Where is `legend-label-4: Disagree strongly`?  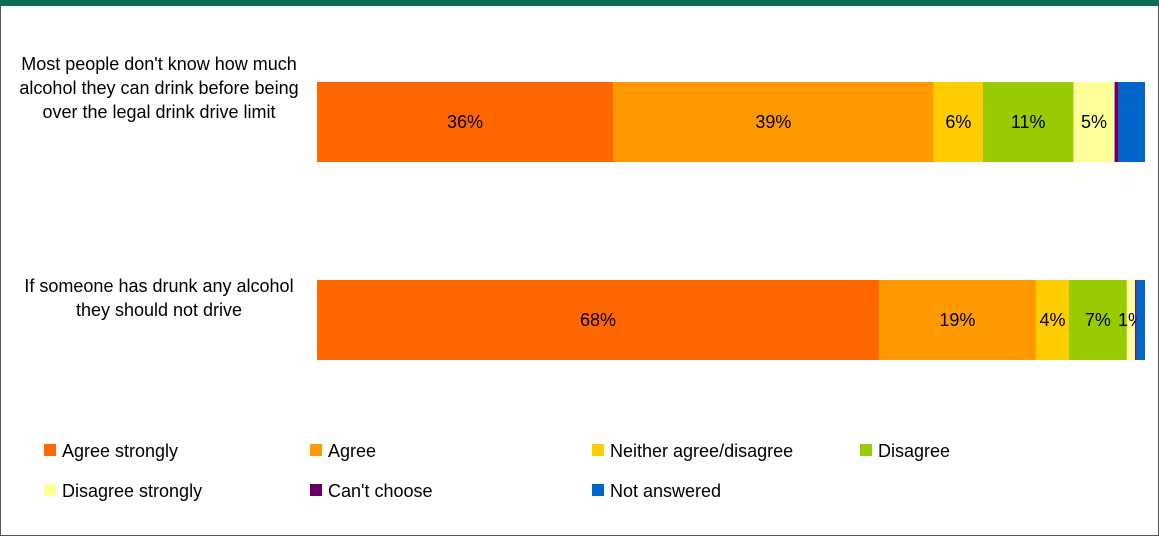
legend-label-4: Disagree strongly is located at coordinates (132, 491).